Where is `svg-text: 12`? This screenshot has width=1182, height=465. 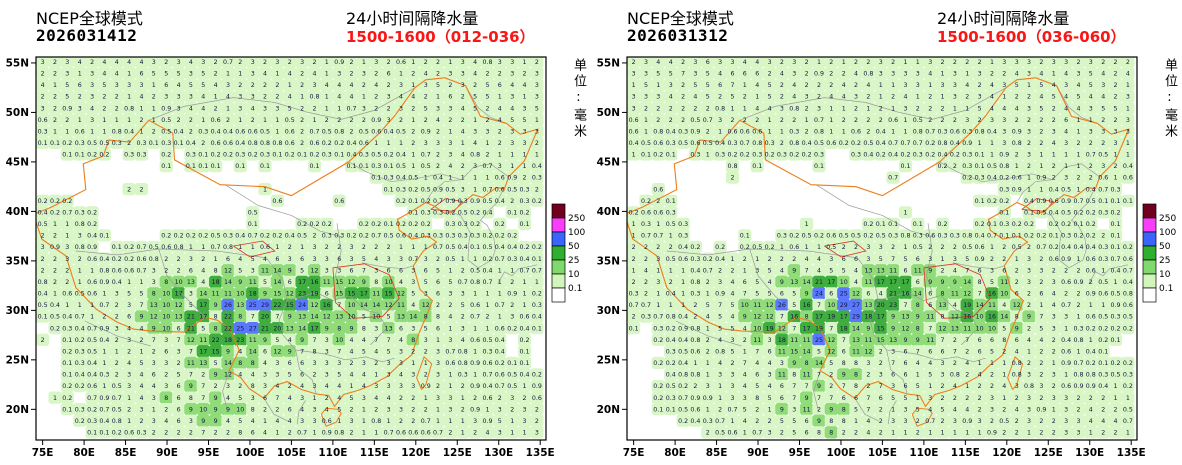
svg-text: 12 is located at coordinates (228, 270).